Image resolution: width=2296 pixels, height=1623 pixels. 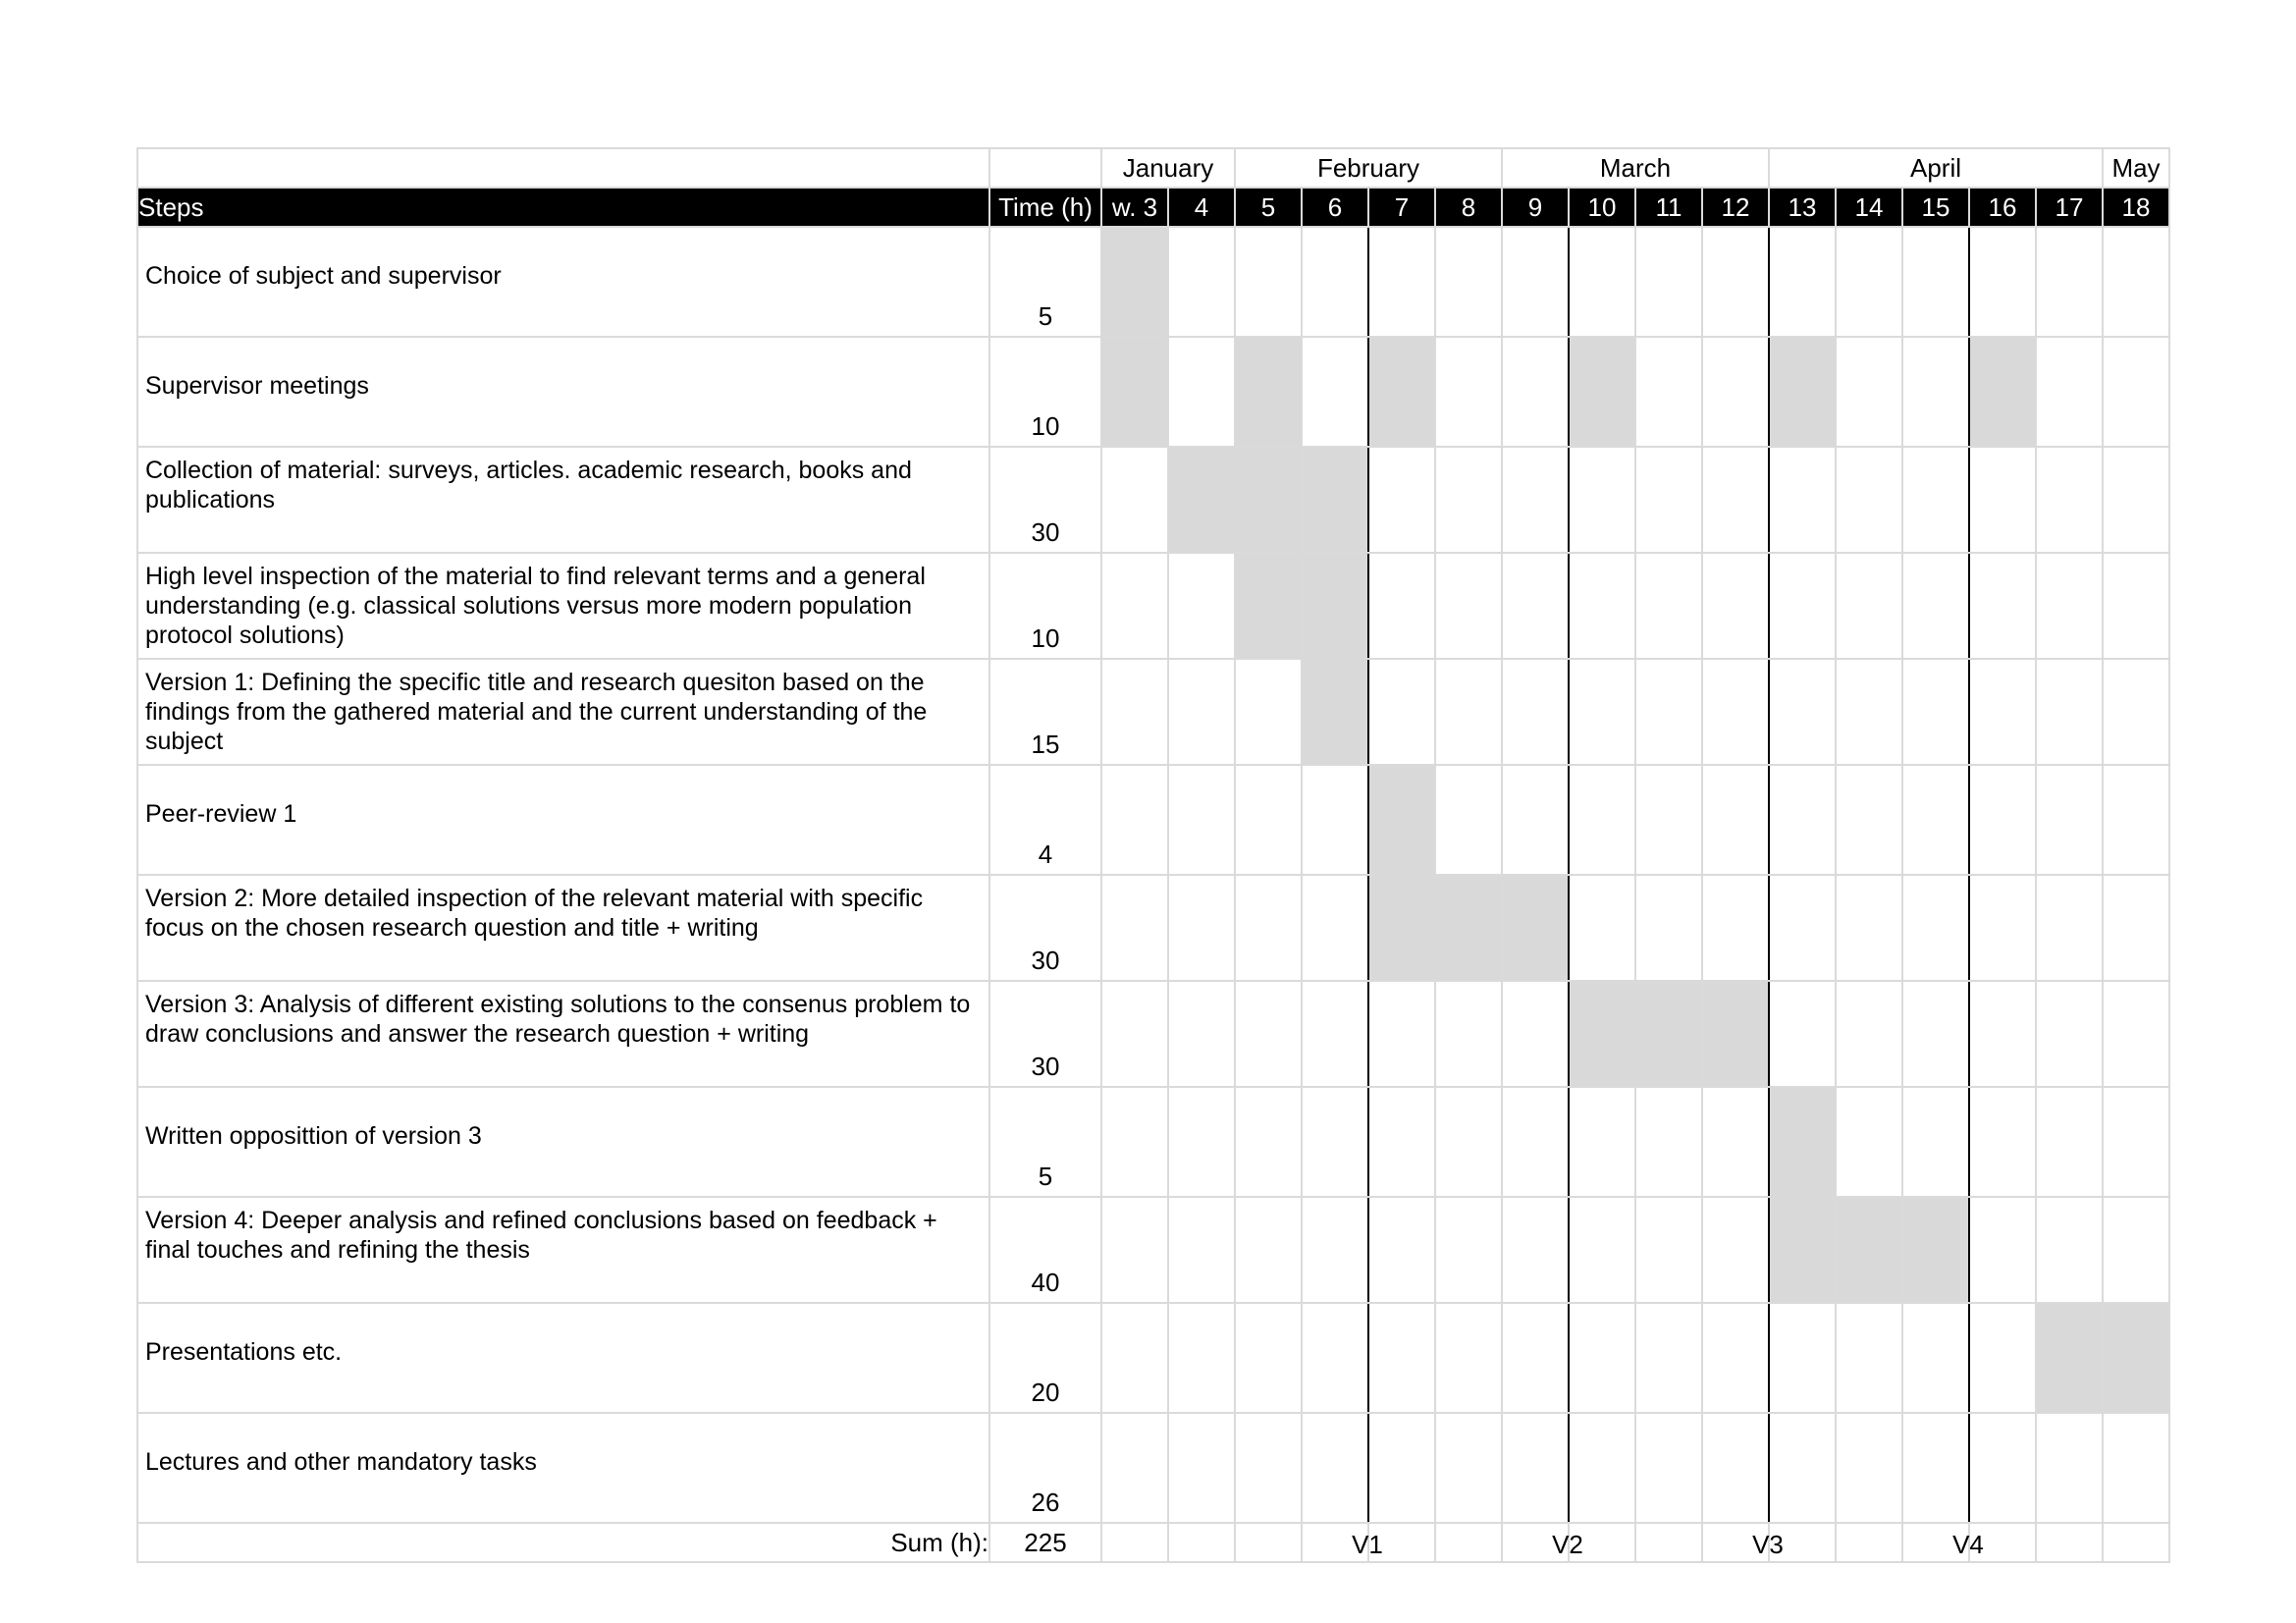 I want to click on time-column-header: Time (h), so click(x=1045, y=208).